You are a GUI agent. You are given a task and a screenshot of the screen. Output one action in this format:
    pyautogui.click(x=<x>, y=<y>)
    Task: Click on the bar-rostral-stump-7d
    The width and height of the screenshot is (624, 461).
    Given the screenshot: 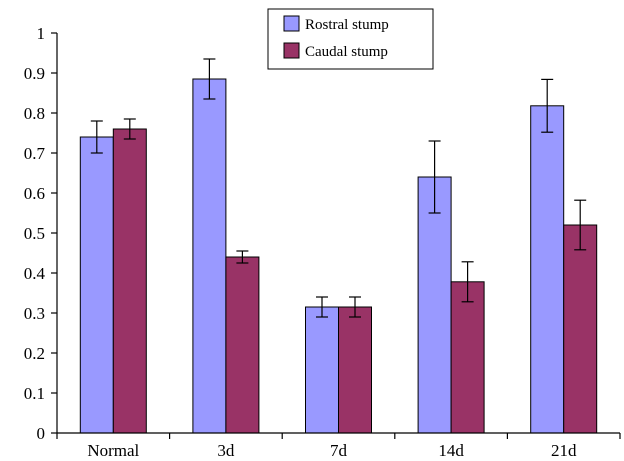 What is the action you would take?
    pyautogui.click(x=322, y=370)
    